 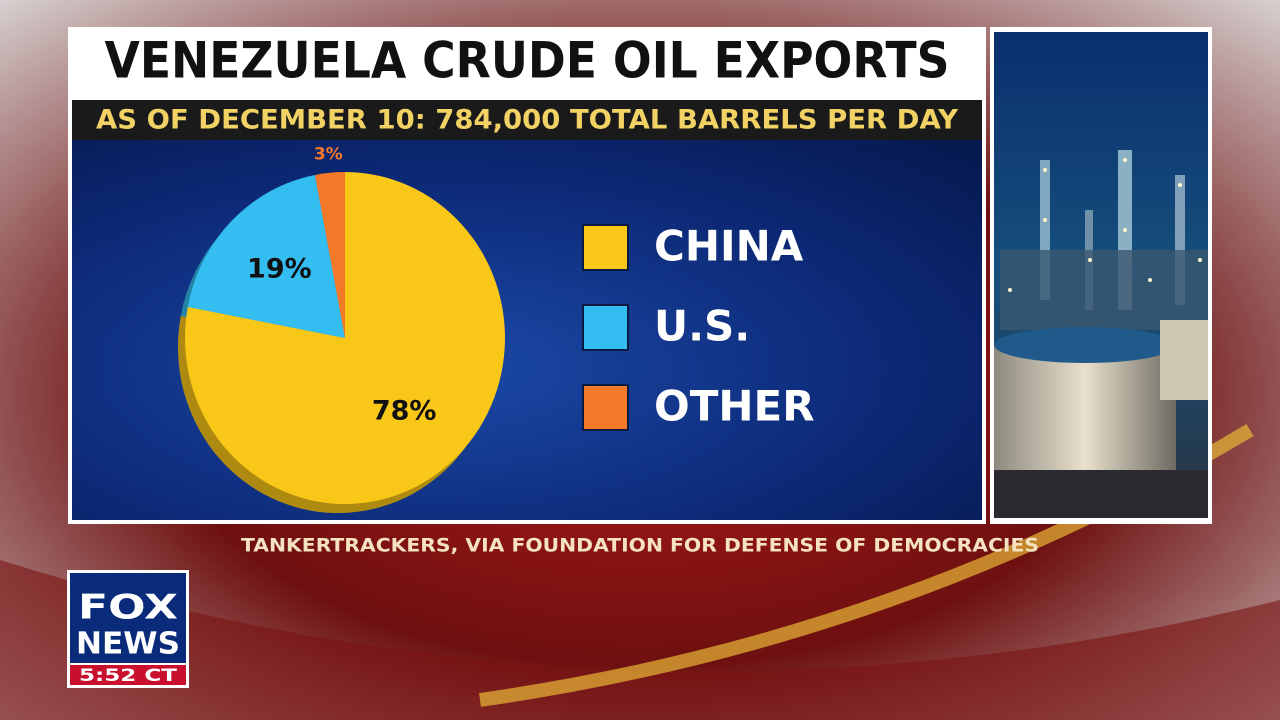 What do you see at coordinates (128, 644) in the screenshot?
I see `logo-news: NEWS` at bounding box center [128, 644].